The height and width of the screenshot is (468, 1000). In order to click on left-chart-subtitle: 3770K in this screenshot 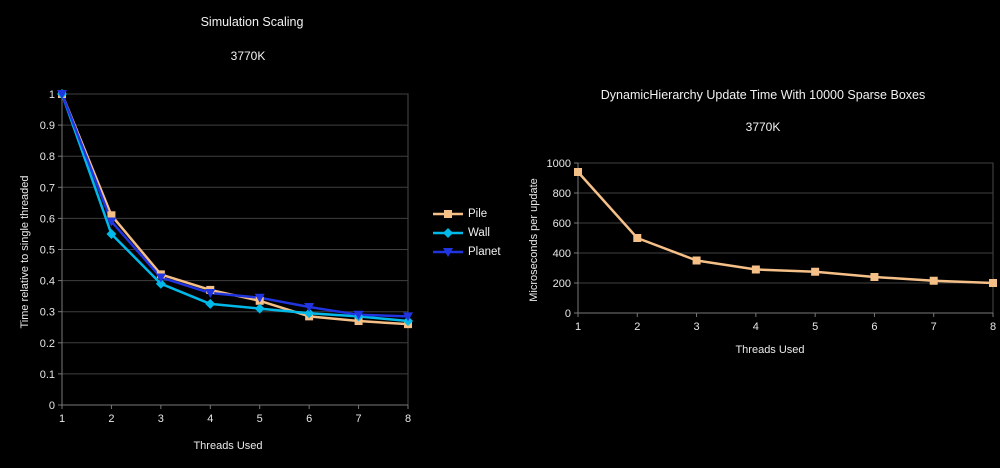, I will do `click(248, 56)`.